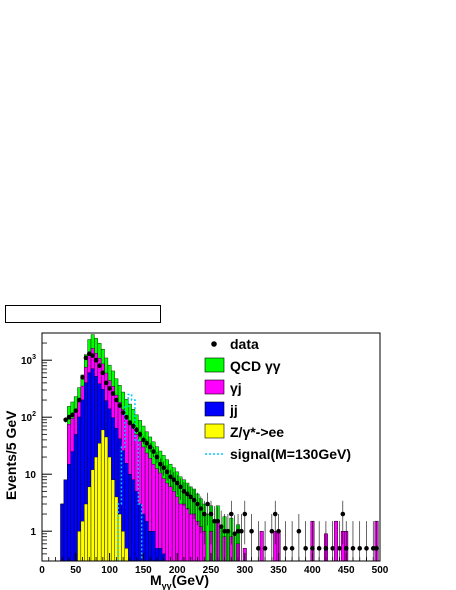 The height and width of the screenshot is (590, 456). Describe the element at coordinates (312, 570) in the screenshot. I see `x-tick-label: 400` at that location.